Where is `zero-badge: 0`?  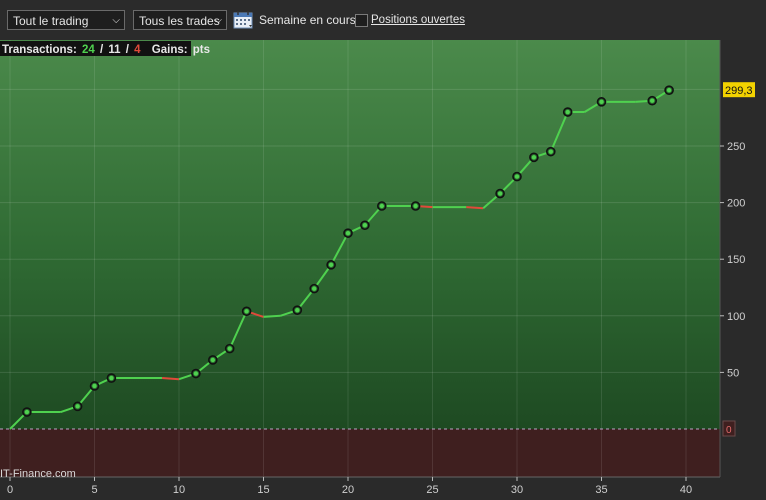
zero-badge: 0 is located at coordinates (729, 428).